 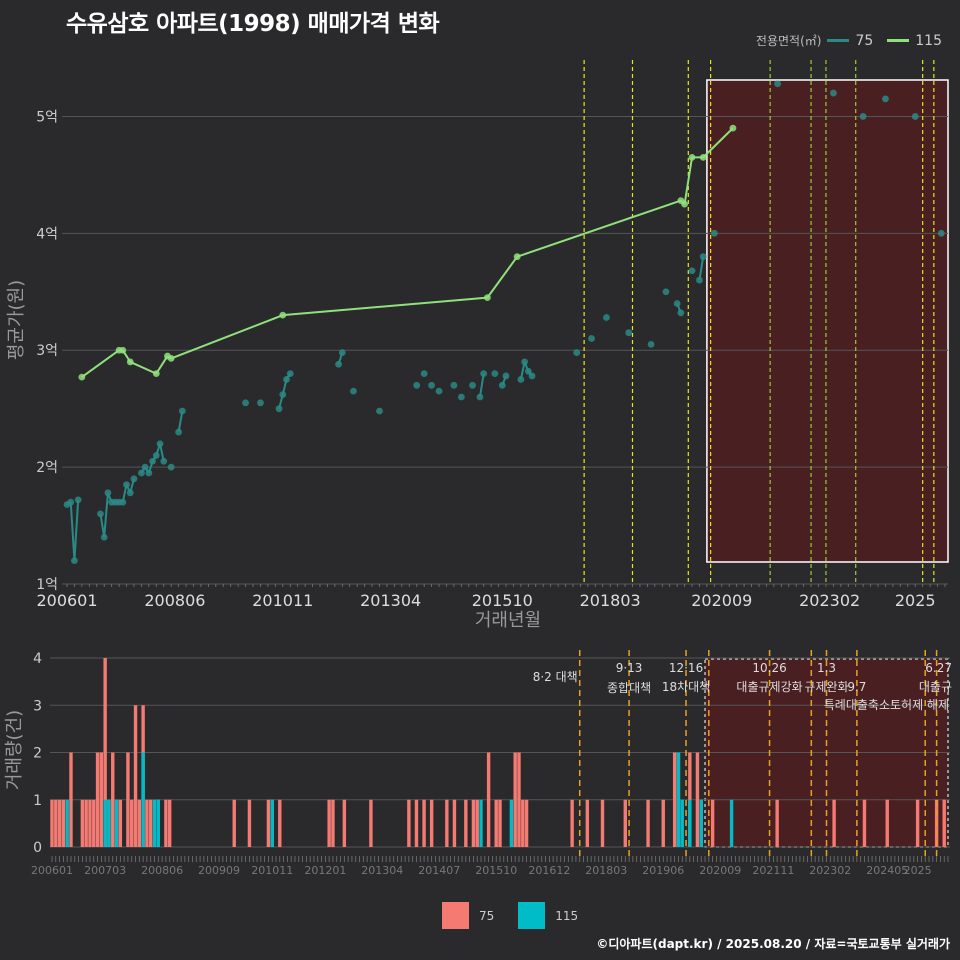 What do you see at coordinates (47, 234) in the screenshot?
I see `top-y-tick-label: 4억` at bounding box center [47, 234].